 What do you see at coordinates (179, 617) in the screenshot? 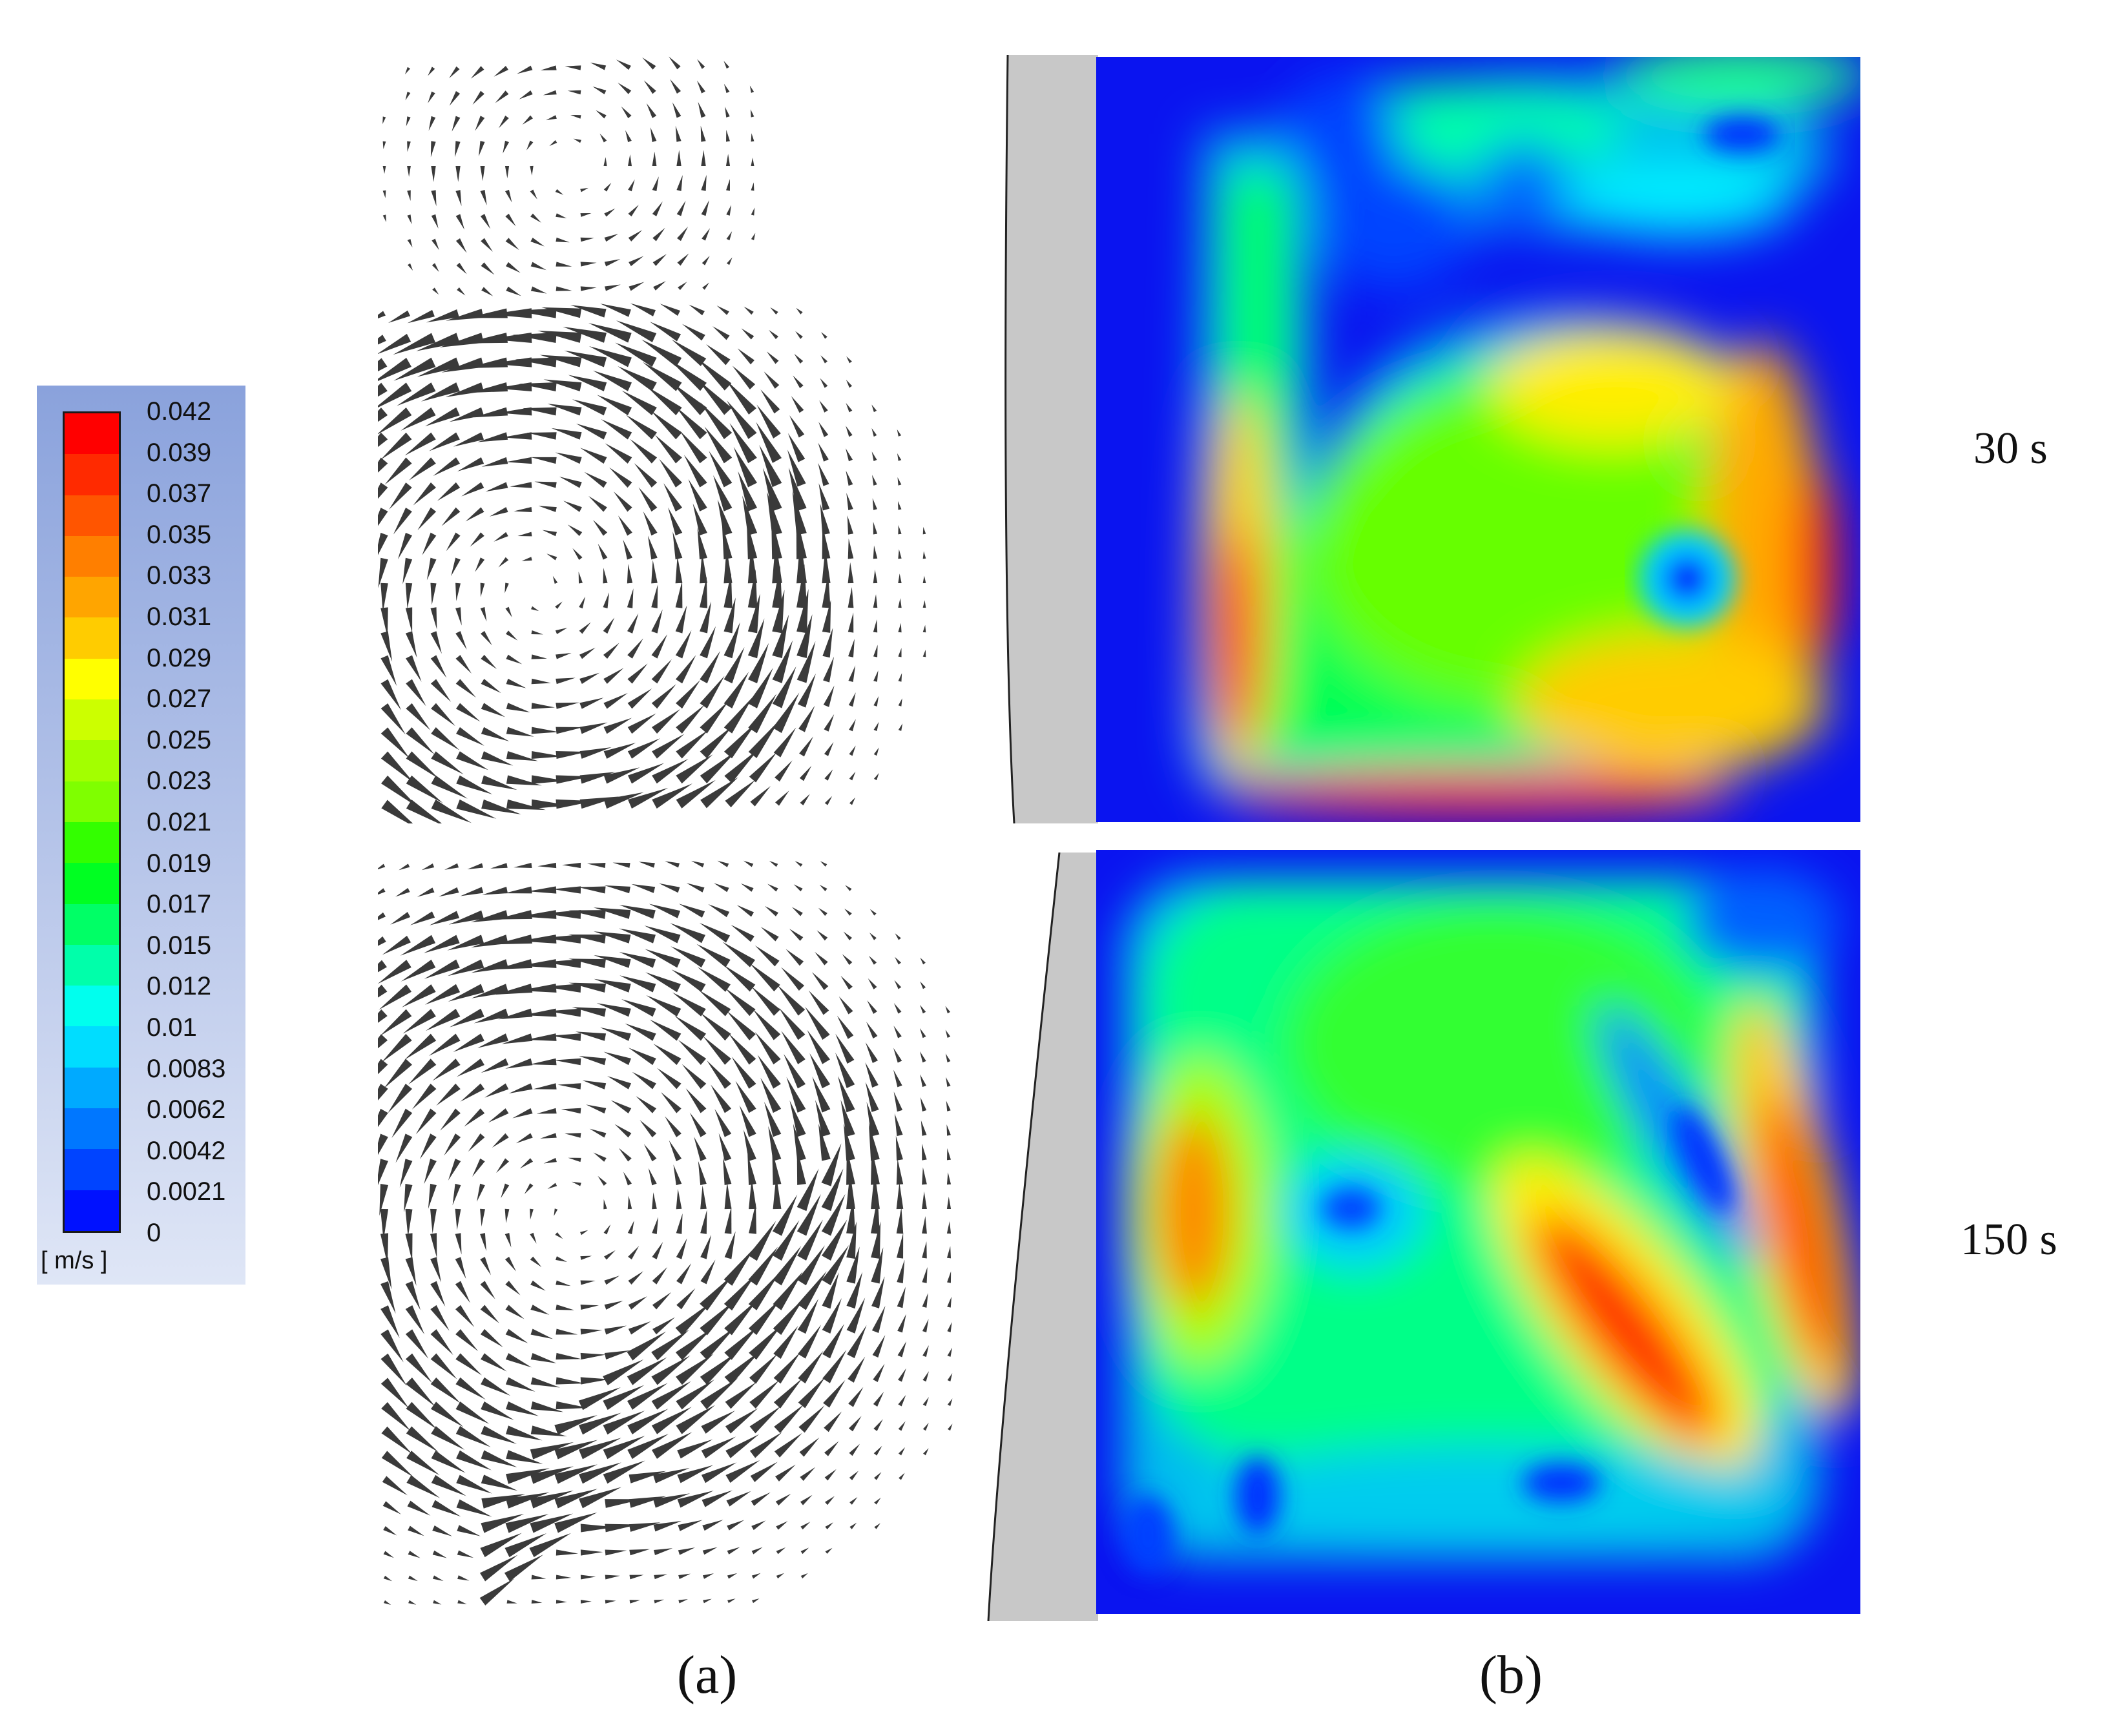
I see `legend-tick-label: 0.031` at bounding box center [179, 617].